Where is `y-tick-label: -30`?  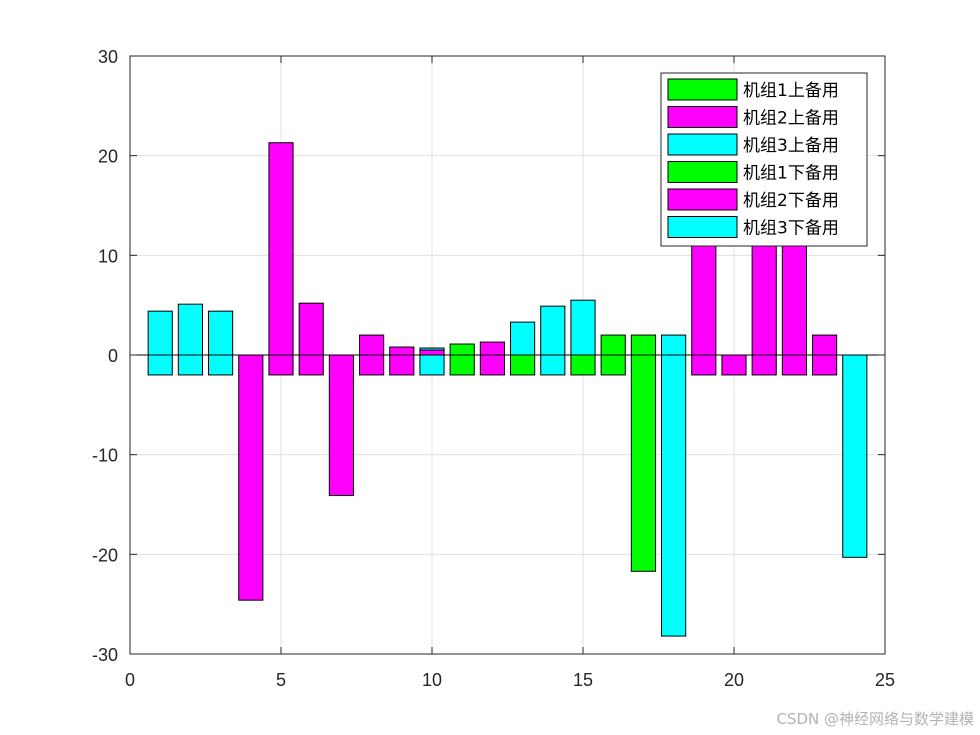 y-tick-label: -30 is located at coordinates (105, 655).